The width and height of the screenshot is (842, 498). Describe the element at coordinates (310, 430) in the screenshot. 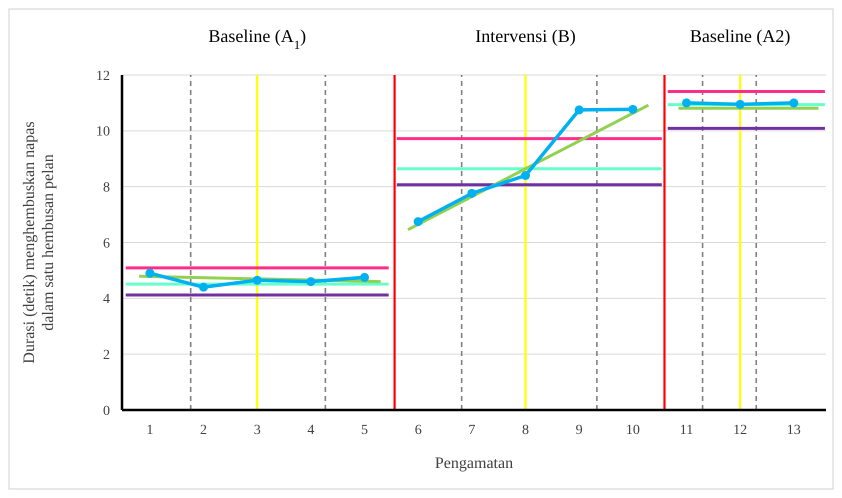

I see `x-tick-label: 4` at that location.